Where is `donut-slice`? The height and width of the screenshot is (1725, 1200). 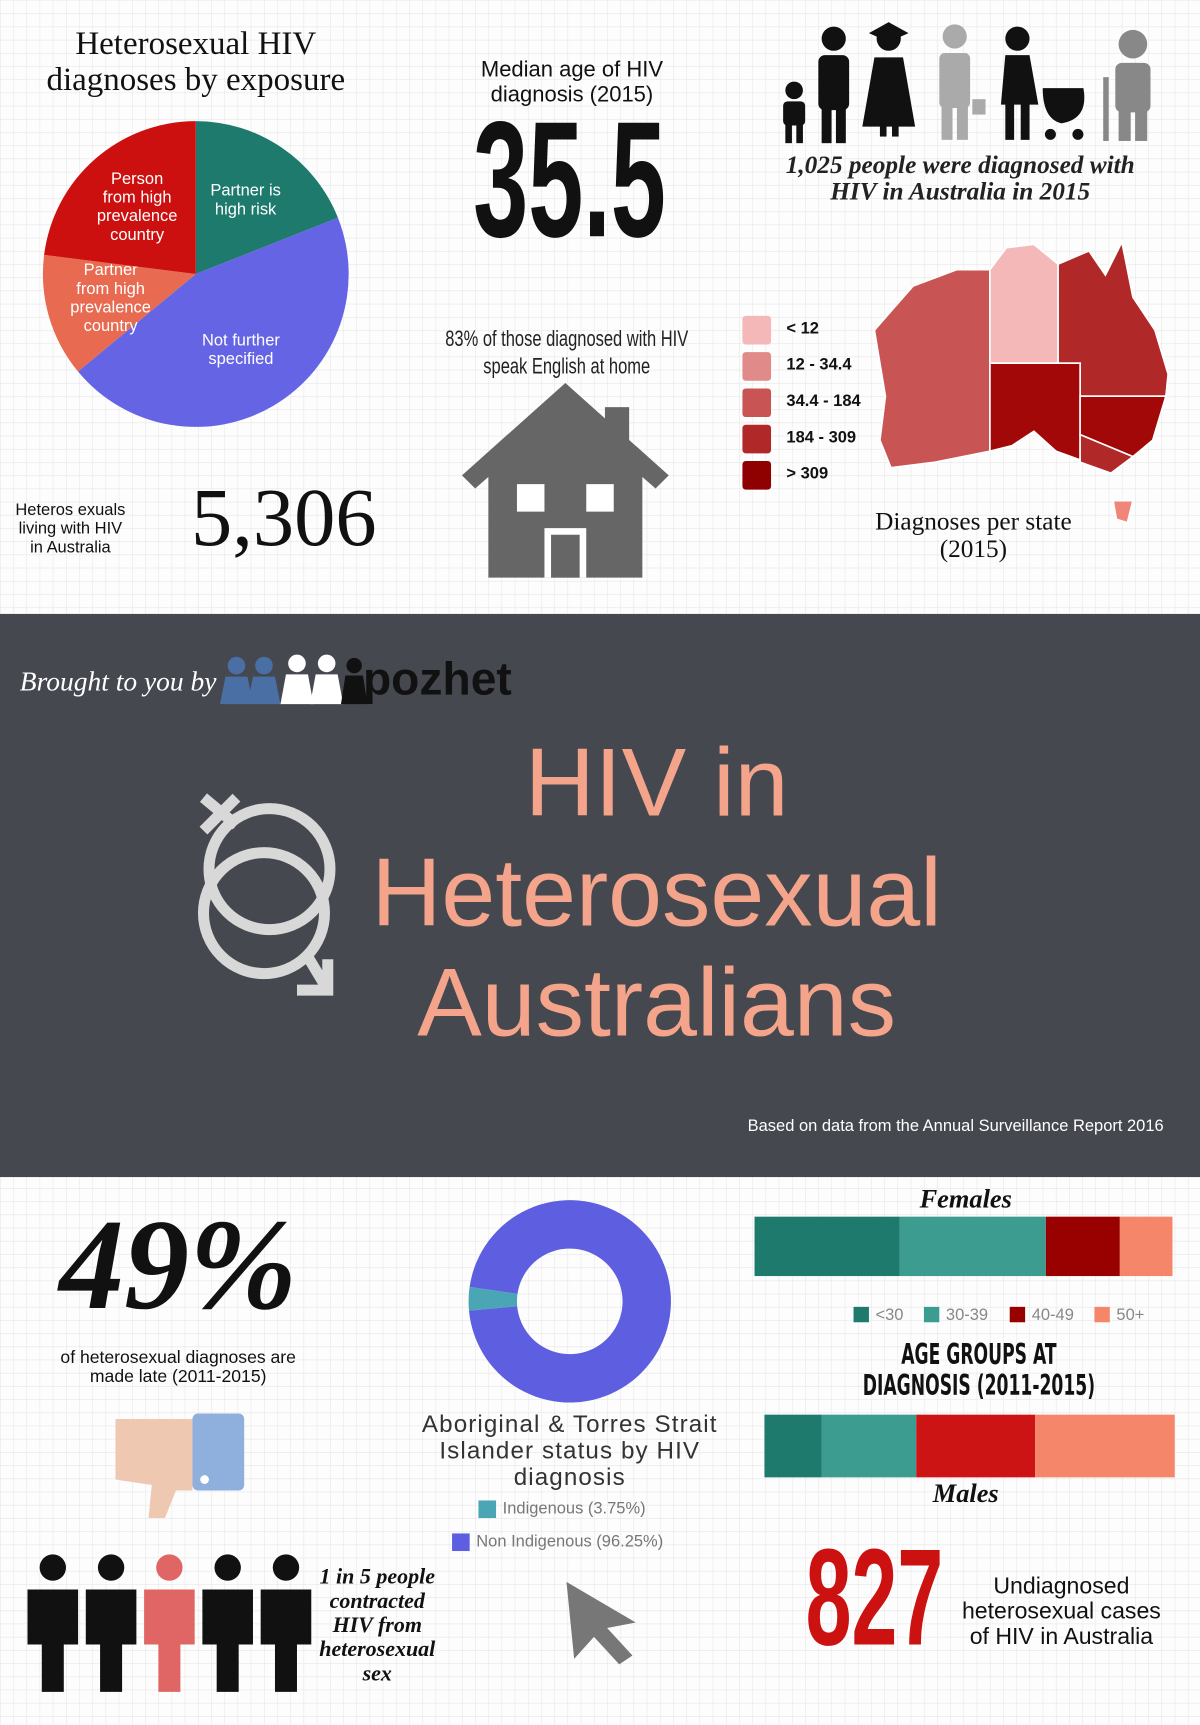
donut-slice is located at coordinates (569, 1301).